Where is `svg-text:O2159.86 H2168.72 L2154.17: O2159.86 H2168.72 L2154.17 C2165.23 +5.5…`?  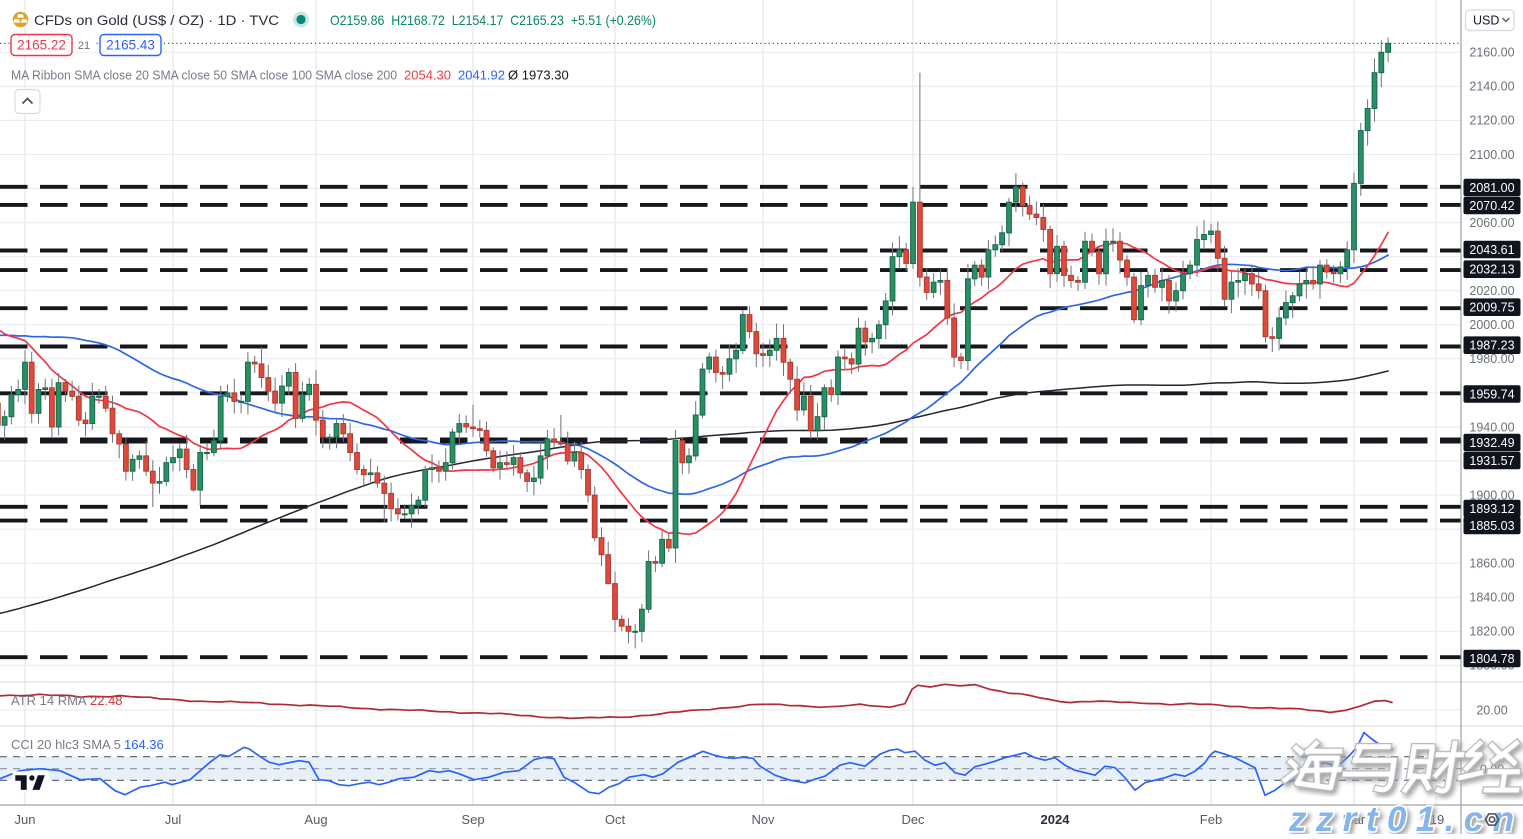
svg-text:O2159.86 H2168.72 L2154.17: O2159.86 H2168.72 L2154.17 C2165.23 +5.5… is located at coordinates (493, 20).